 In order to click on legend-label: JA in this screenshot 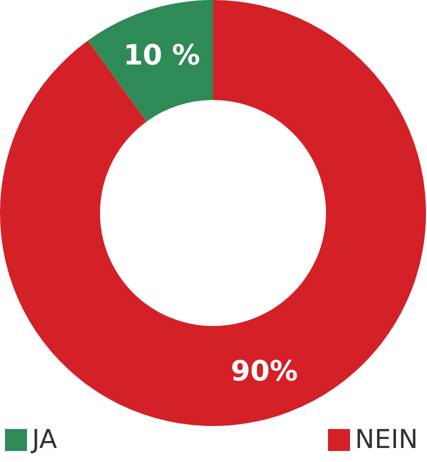, I will do `click(44, 440)`.